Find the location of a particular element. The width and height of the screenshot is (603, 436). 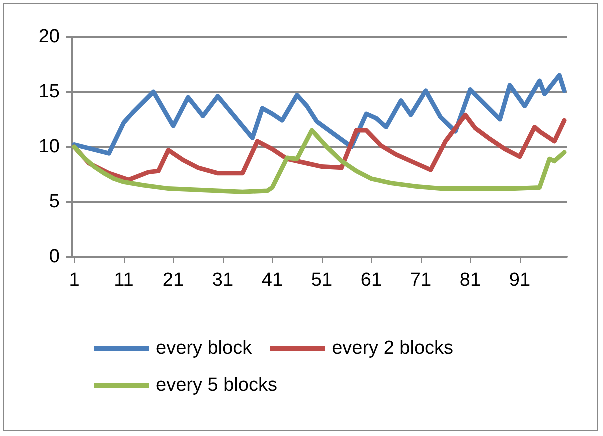

x-tick-label: 91 is located at coordinates (520, 280).